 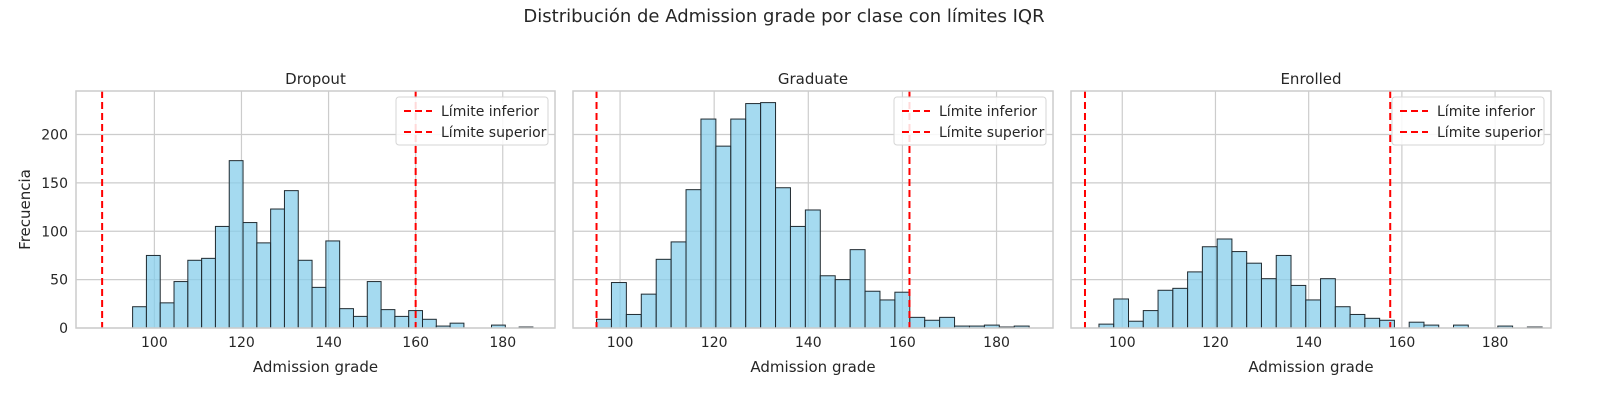 What do you see at coordinates (1310, 79) in the screenshot?
I see `subplot-title: Enrolled` at bounding box center [1310, 79].